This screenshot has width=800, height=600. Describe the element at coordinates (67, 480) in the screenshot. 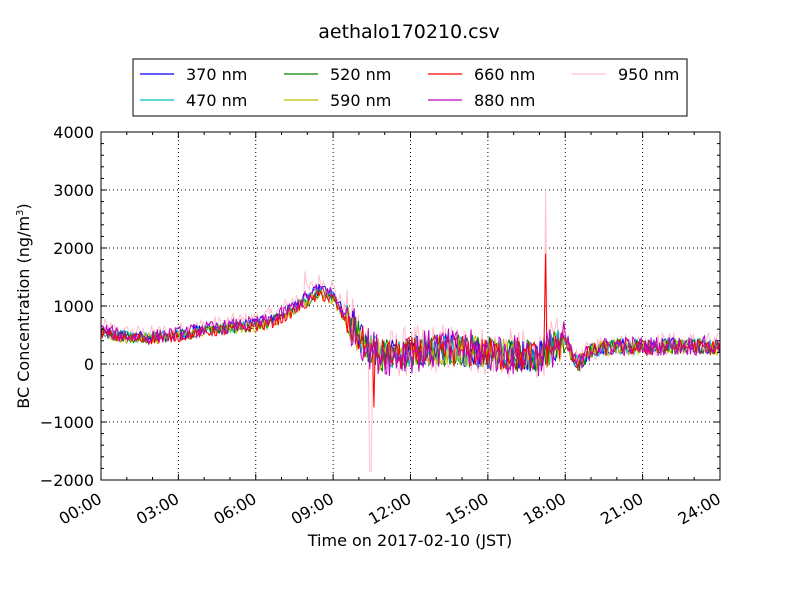

I see `y-tick-label: −2000` at that location.